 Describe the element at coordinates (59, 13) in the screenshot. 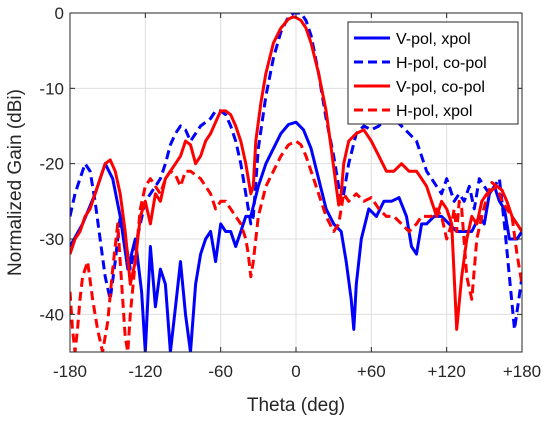

I see `y-tick-label: 0` at that location.